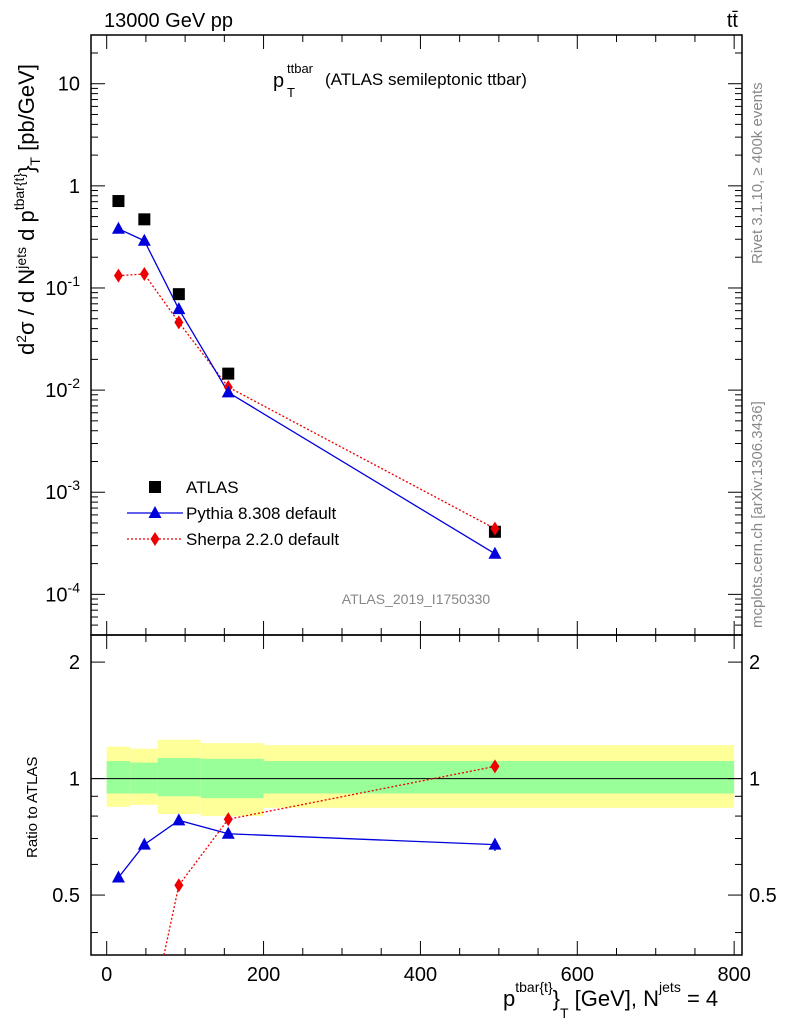 This screenshot has width=786, height=1024. I want to click on mcplots-label: mcplots.cern.ch [arXiv:1306.3436], so click(757, 514).